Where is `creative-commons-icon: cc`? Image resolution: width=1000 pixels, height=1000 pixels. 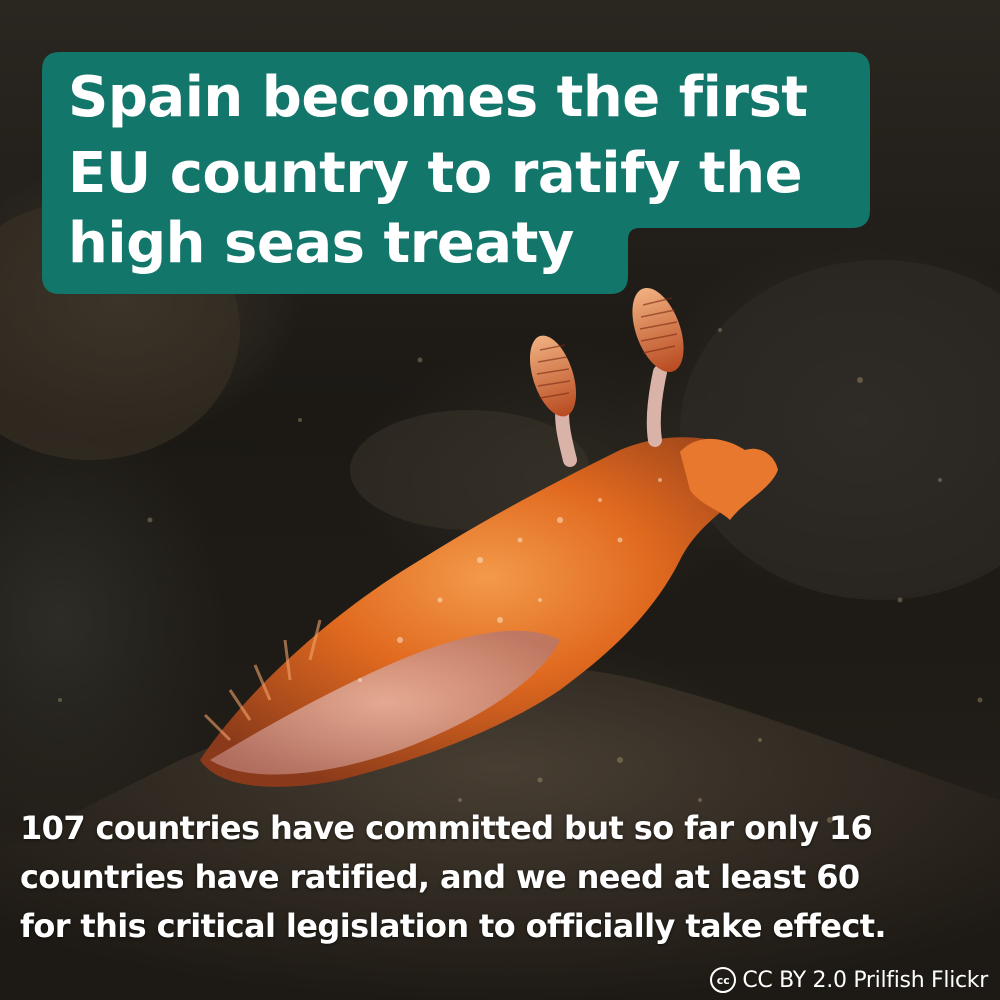
creative-commons-icon: cc is located at coordinates (723, 980).